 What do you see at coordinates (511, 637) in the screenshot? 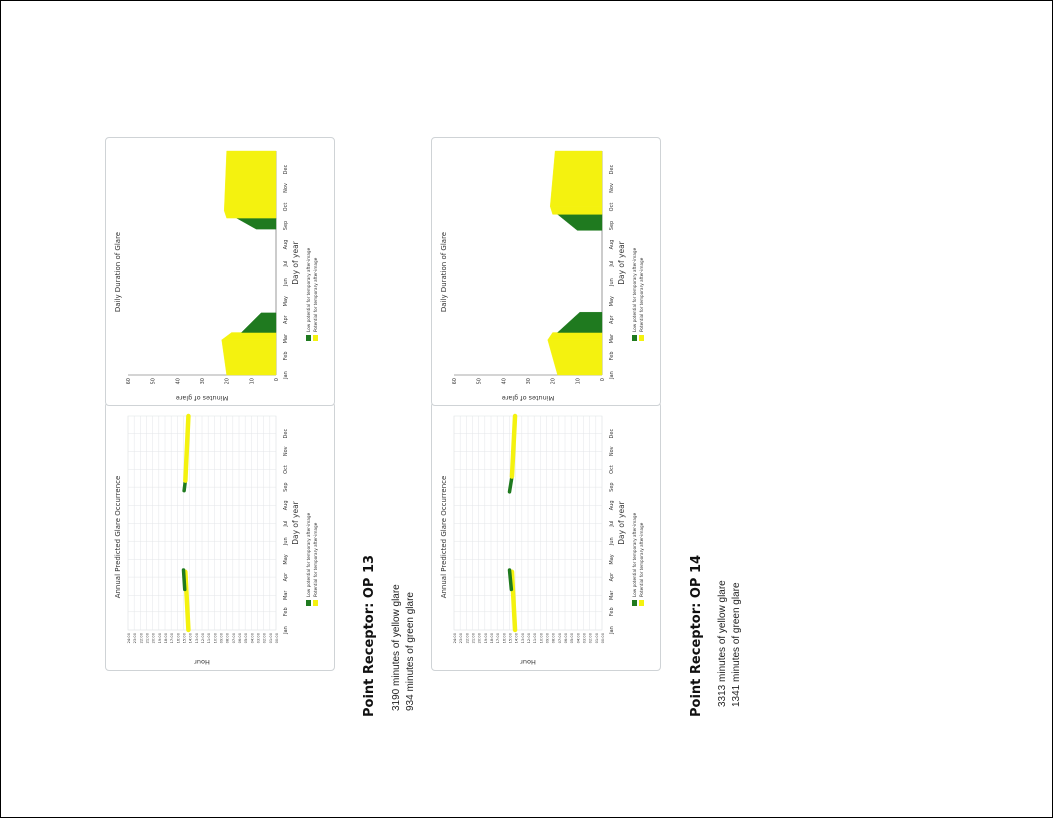
I see `y-tick-label: 15:00` at bounding box center [511, 637].